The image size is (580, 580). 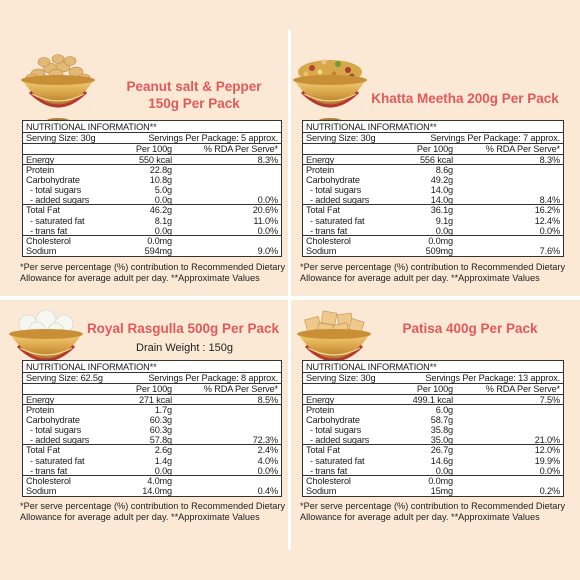 What do you see at coordinates (56, 430) in the screenshot?
I see `nutrient-name: - total sugars` at bounding box center [56, 430].